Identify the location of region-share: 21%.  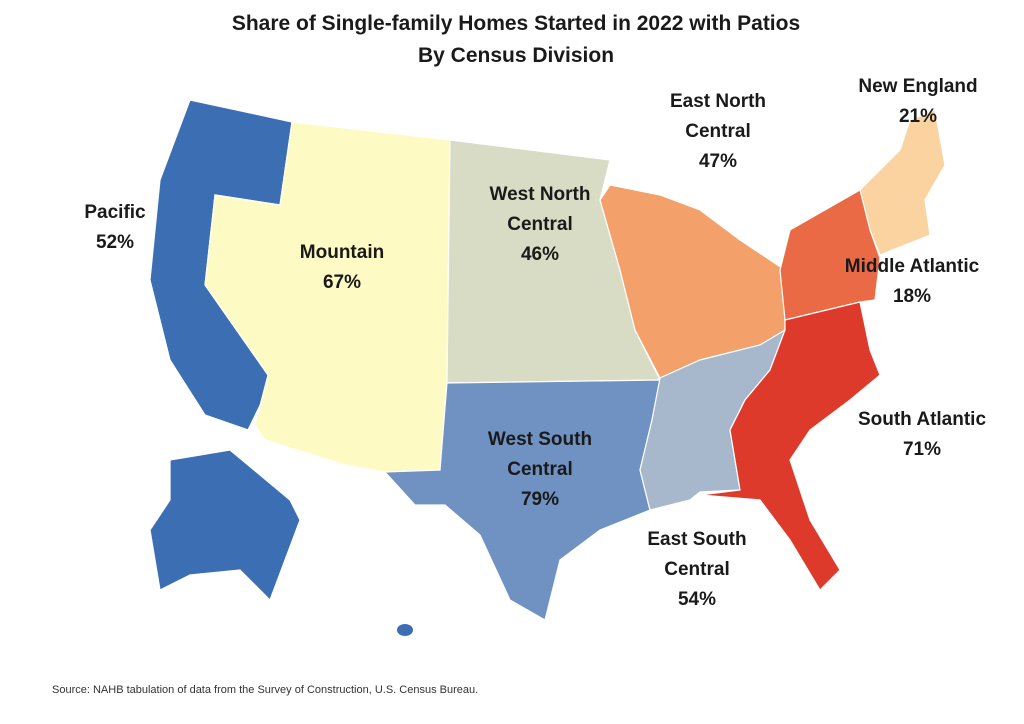
(918, 116).